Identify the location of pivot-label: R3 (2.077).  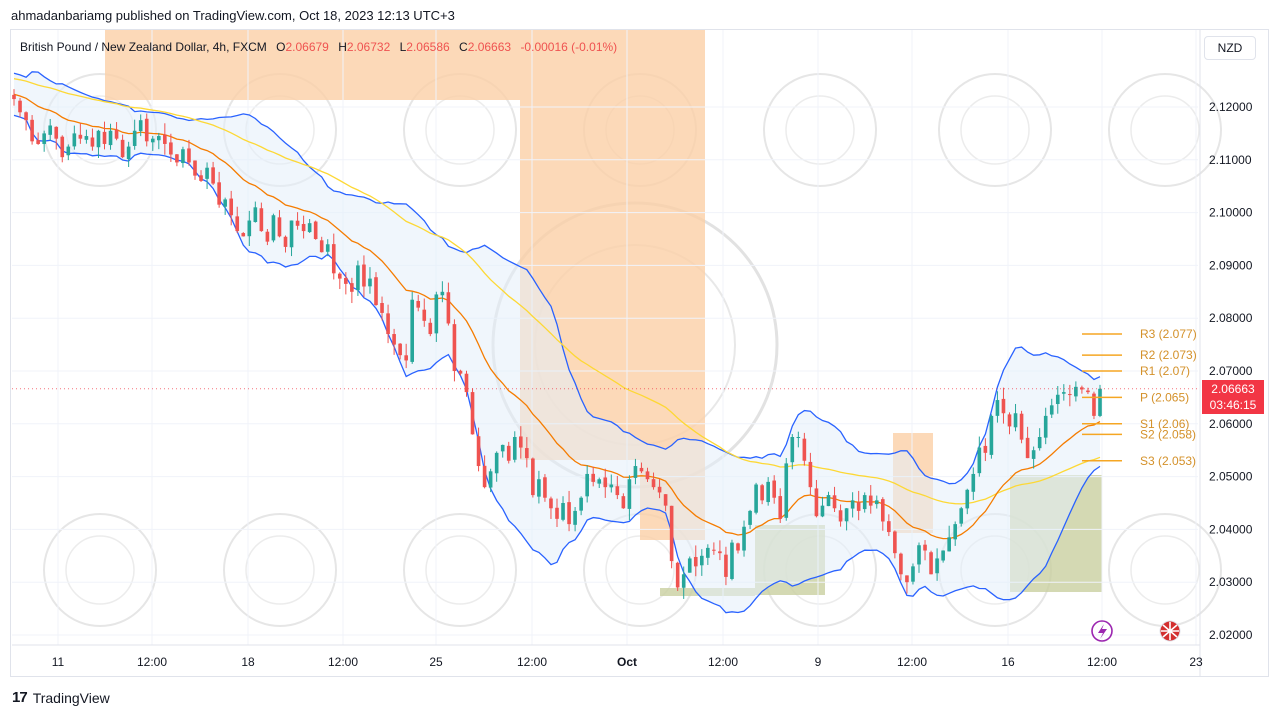
(1168, 334).